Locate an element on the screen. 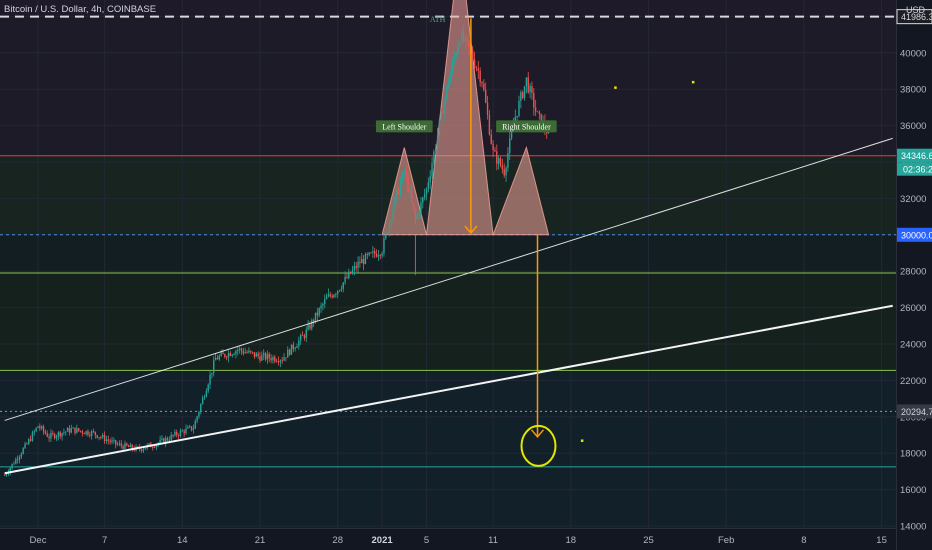  y-tick-label: 26000 is located at coordinates (913, 308).